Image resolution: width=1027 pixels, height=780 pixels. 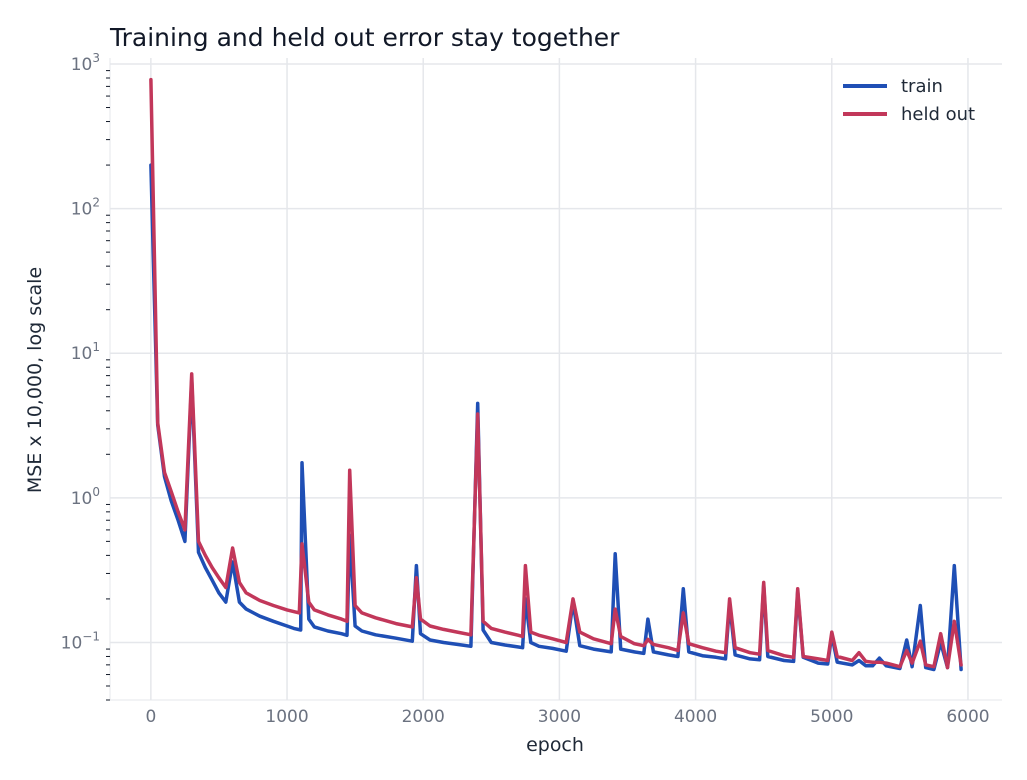 I want to click on y-tick-label: 10¹, so click(x=85, y=352).